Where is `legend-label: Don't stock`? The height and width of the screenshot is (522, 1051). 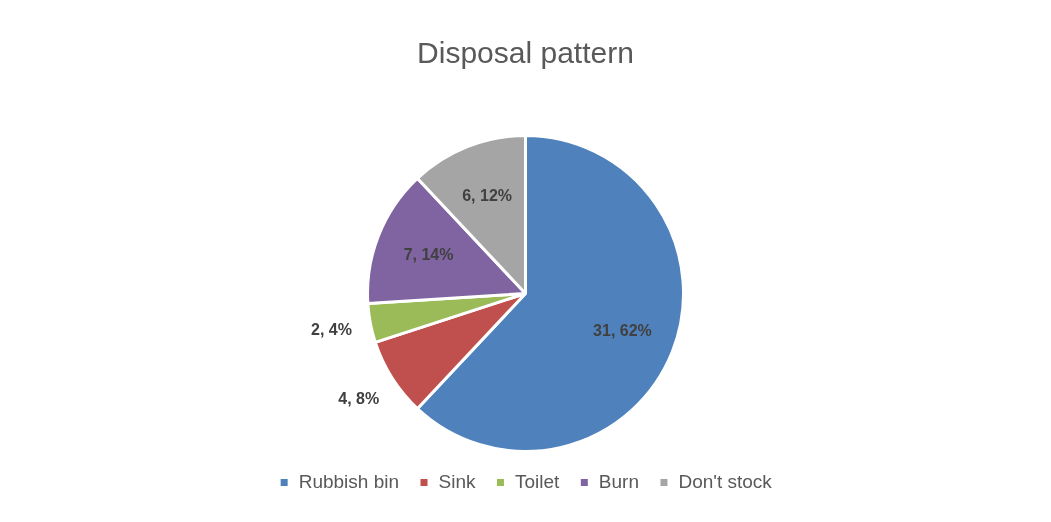 legend-label: Don't stock is located at coordinates (725, 481).